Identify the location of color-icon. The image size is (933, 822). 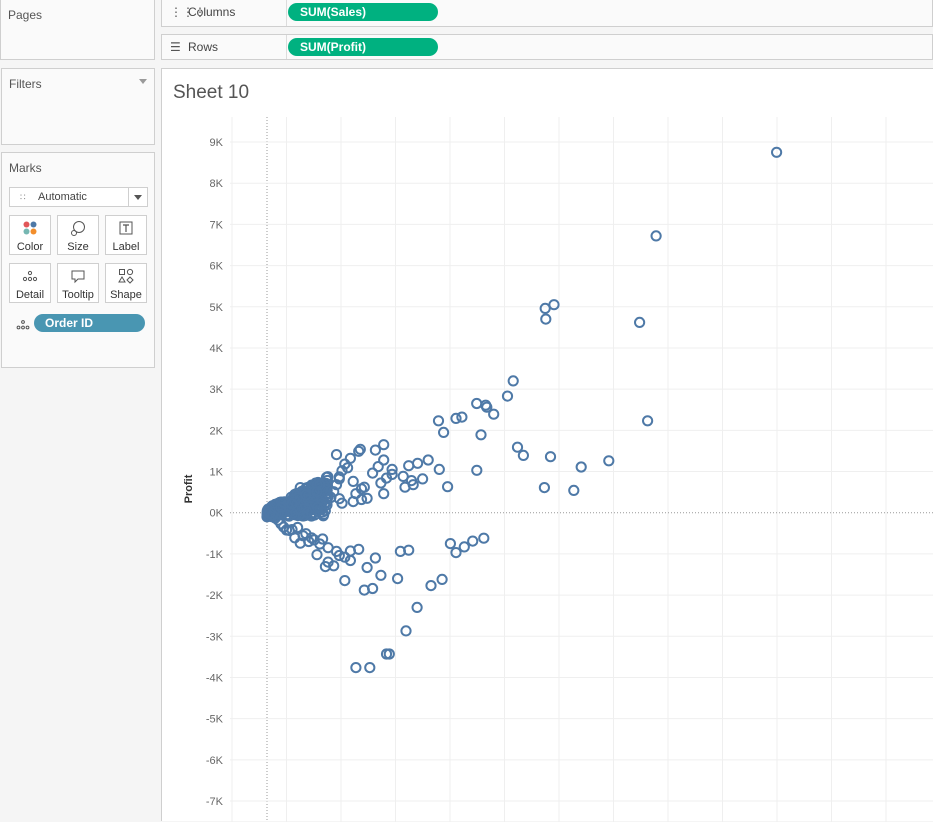
(30, 230).